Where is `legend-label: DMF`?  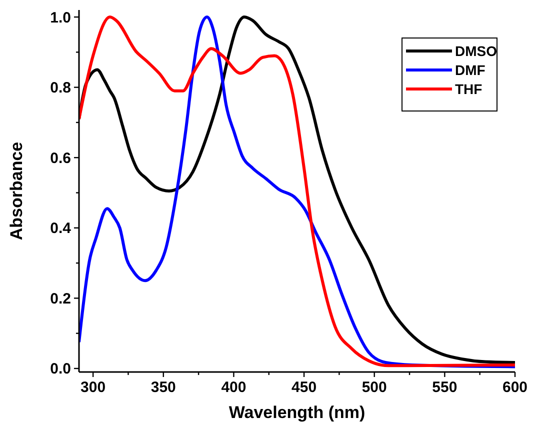 legend-label: DMF is located at coordinates (470, 70).